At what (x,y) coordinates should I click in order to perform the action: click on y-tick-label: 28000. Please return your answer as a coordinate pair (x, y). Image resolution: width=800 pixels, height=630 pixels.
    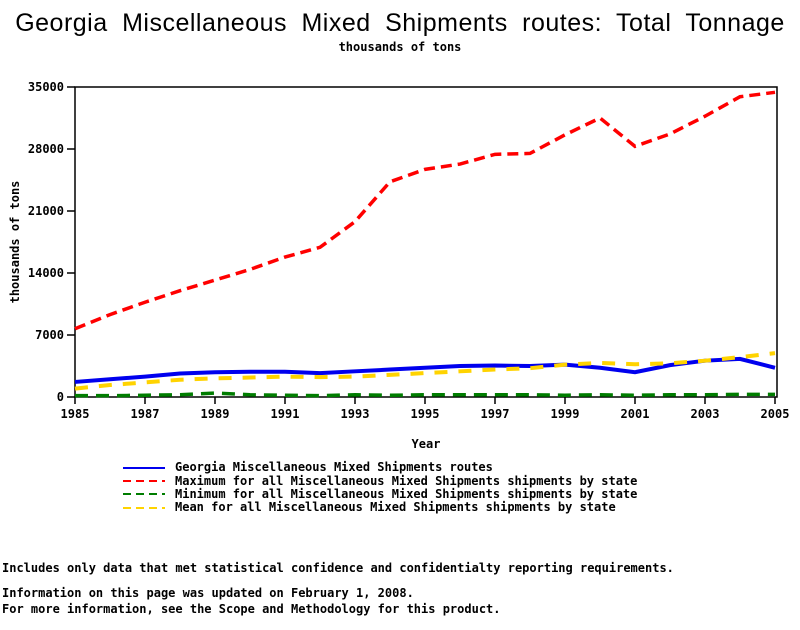
    Looking at the image, I should click on (46, 149).